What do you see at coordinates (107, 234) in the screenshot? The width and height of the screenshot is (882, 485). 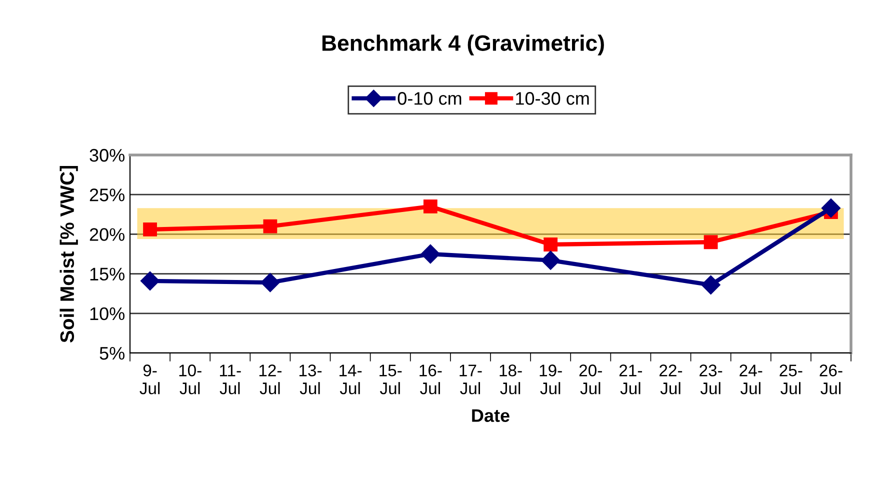 I see `y-tick-label: 20%` at bounding box center [107, 234].